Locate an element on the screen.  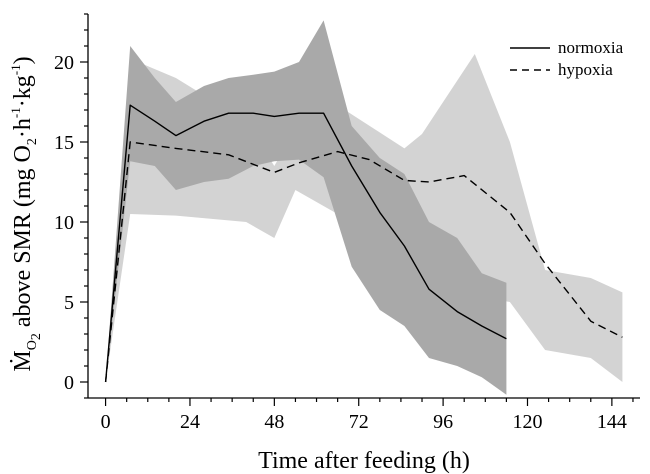
legend-label-normoxia: normoxia is located at coordinates (591, 47).